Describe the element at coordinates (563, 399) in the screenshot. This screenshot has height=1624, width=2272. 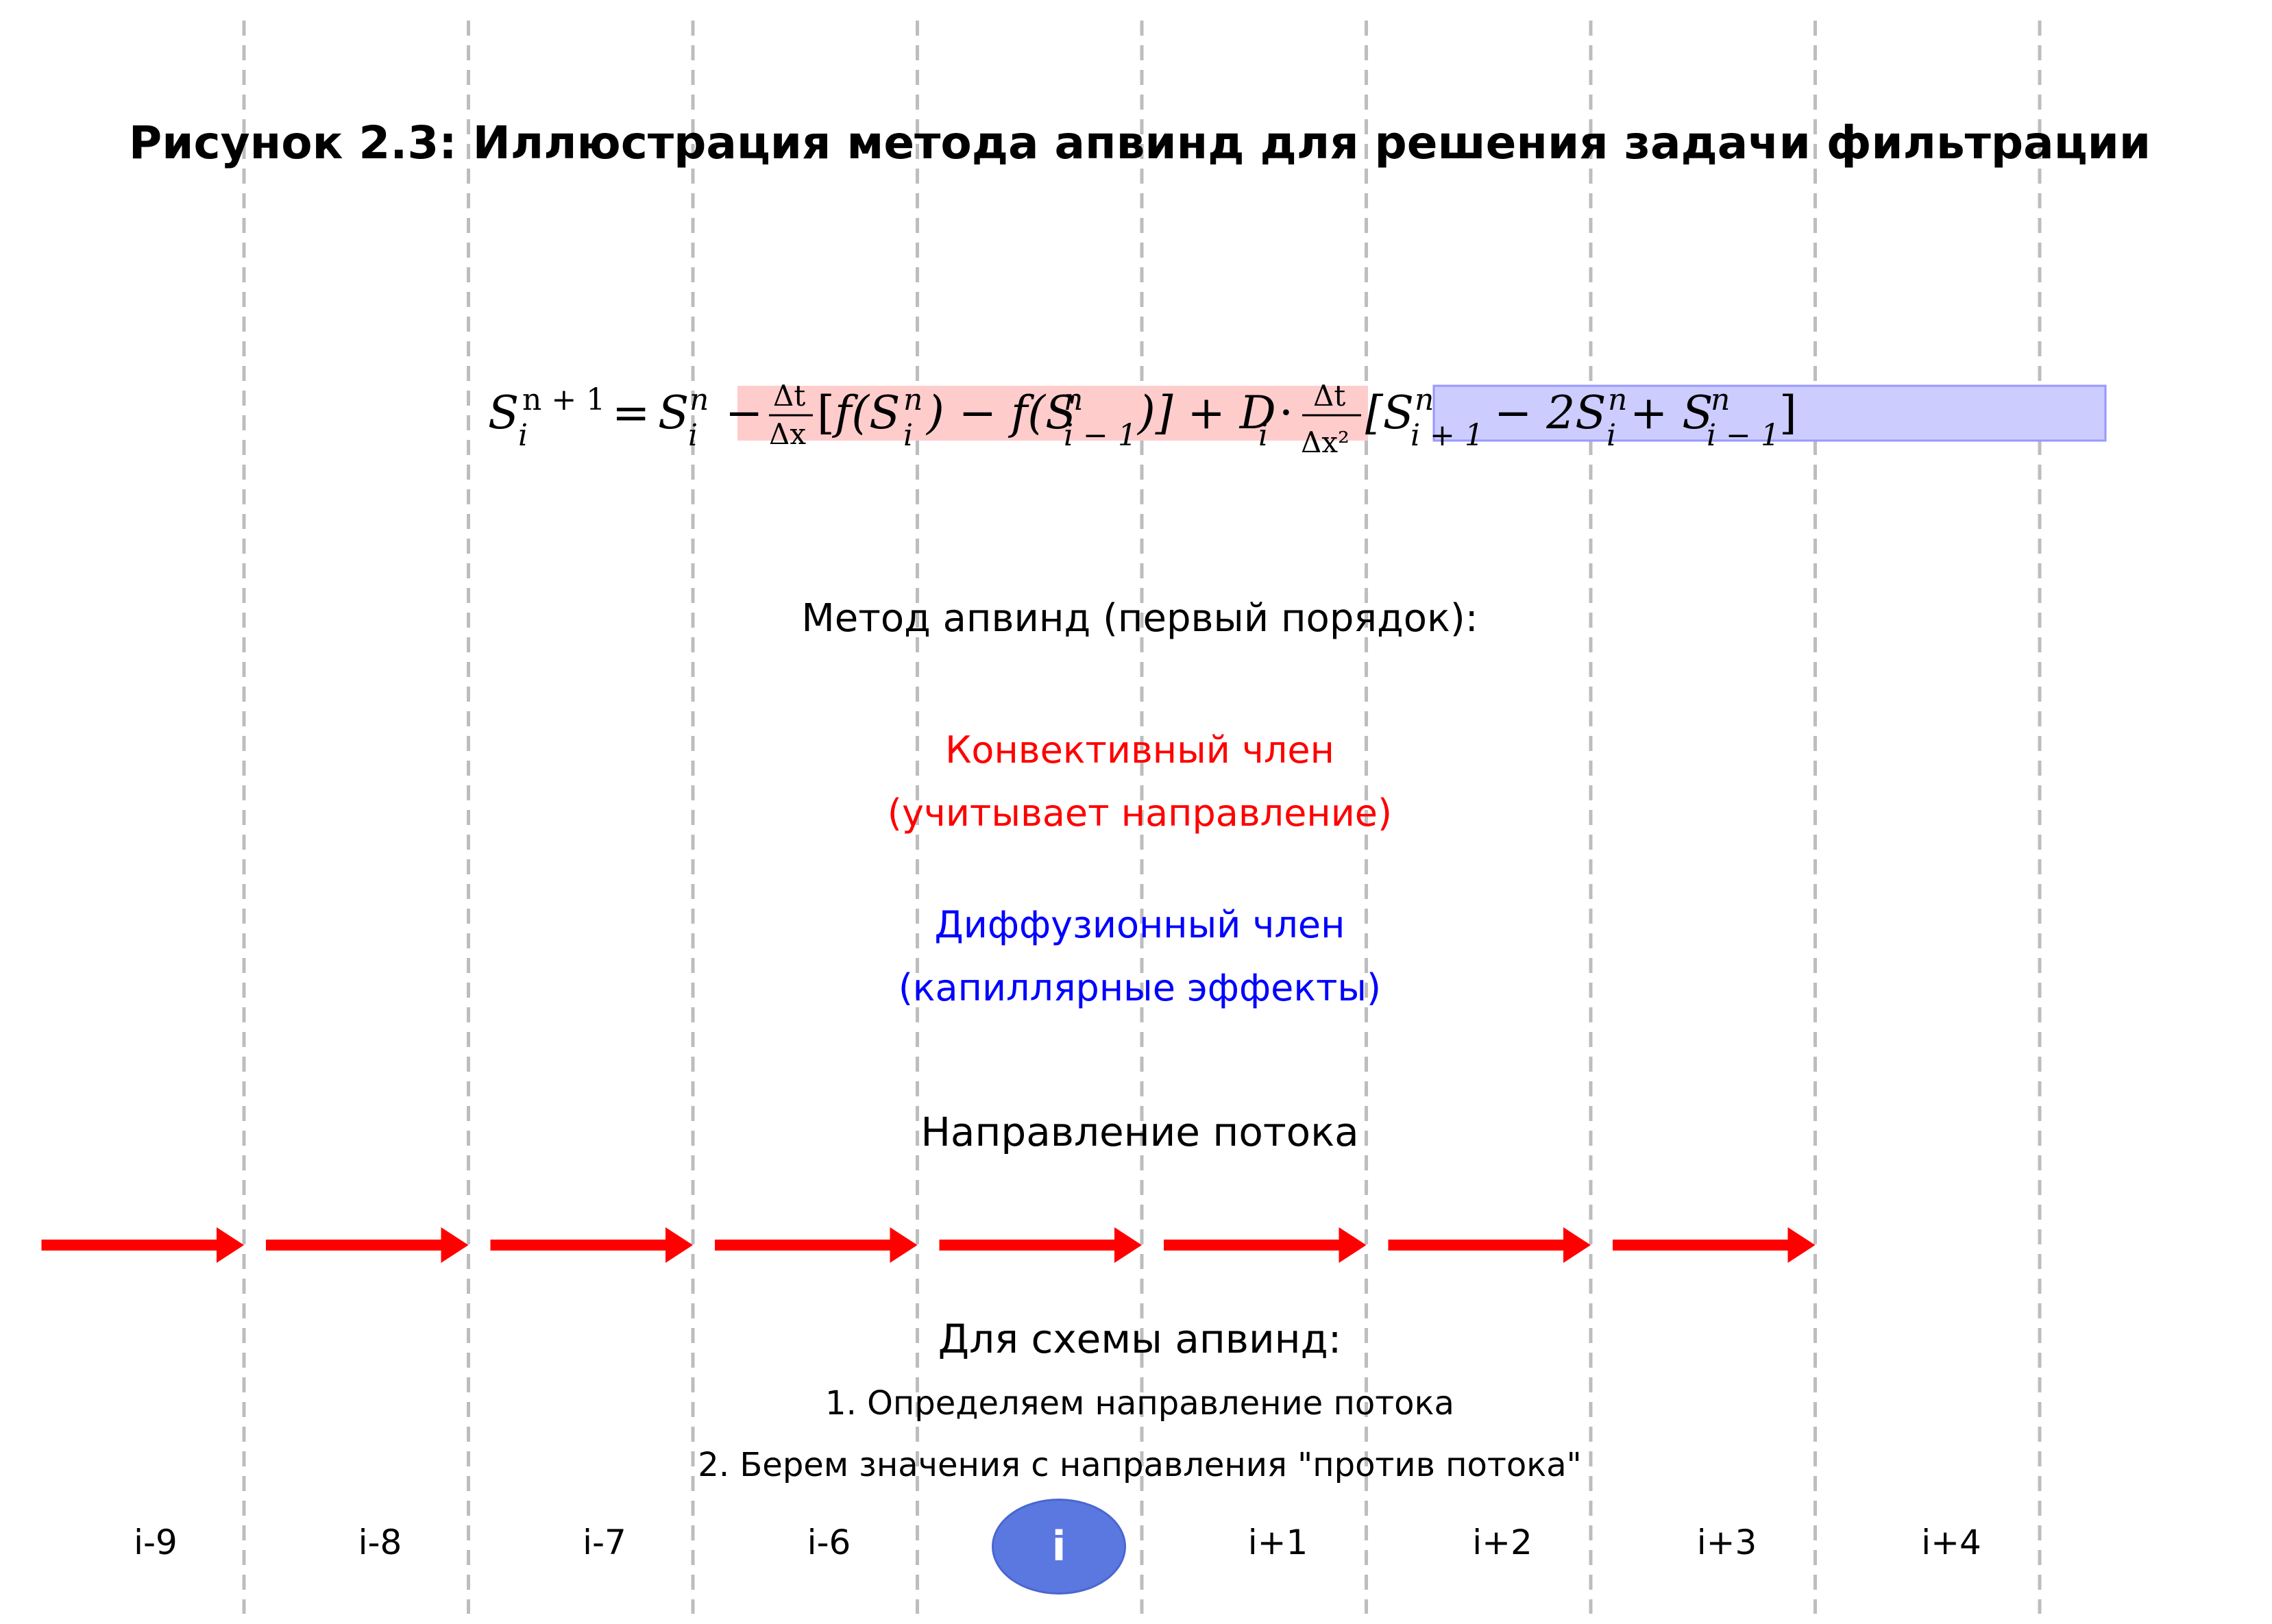
I see `formula-lhs-sup: n + 1` at that location.